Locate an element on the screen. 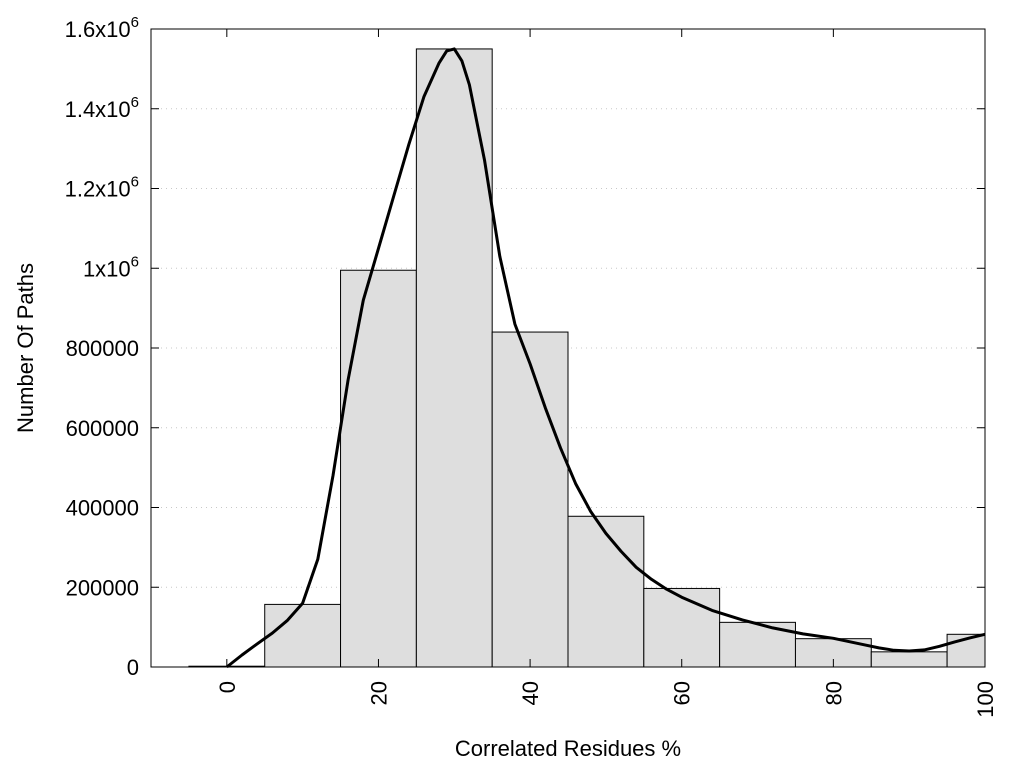 The height and width of the screenshot is (768, 1024). y-tick-label-base: 1.4x10 is located at coordinates (98, 109).